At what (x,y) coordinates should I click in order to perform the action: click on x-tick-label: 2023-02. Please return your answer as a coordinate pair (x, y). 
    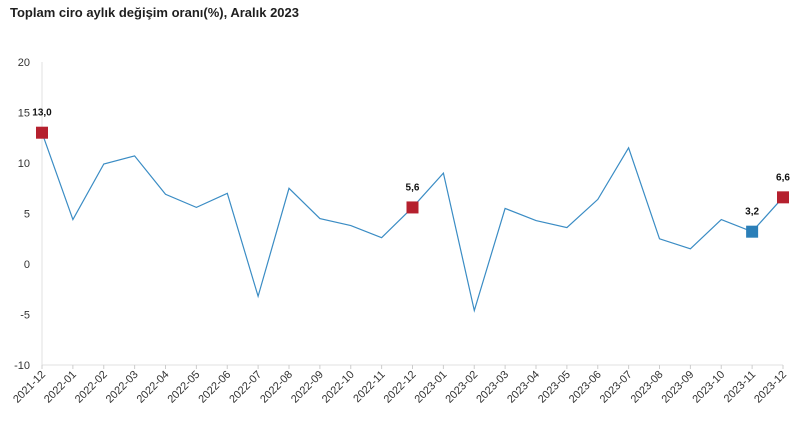
    Looking at the image, I should click on (461, 387).